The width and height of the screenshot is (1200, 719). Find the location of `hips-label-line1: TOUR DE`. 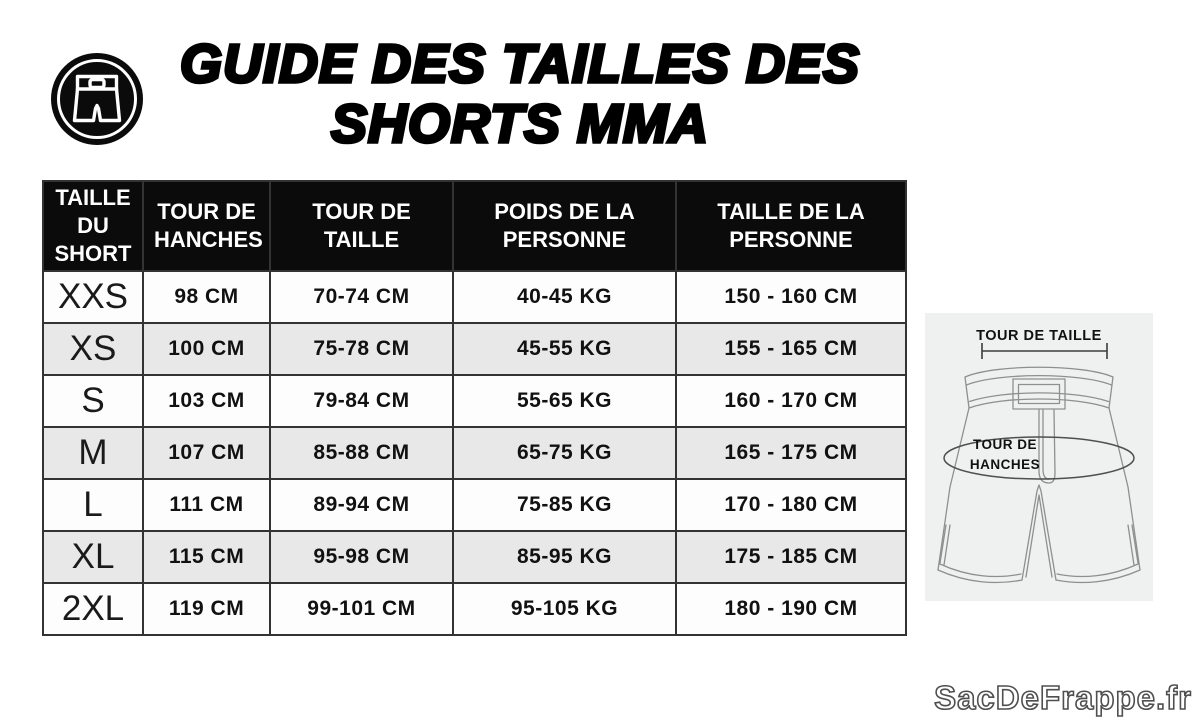

hips-label-line1: TOUR DE is located at coordinates (1005, 444).